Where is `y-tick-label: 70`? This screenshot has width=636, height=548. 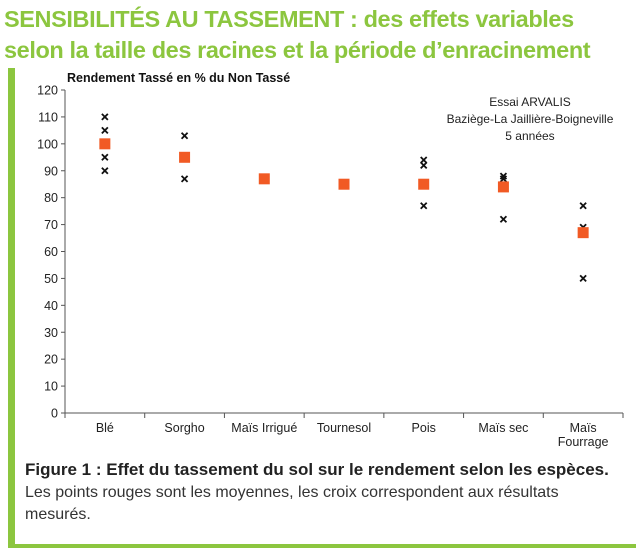 y-tick-label: 70 is located at coordinates (51, 225).